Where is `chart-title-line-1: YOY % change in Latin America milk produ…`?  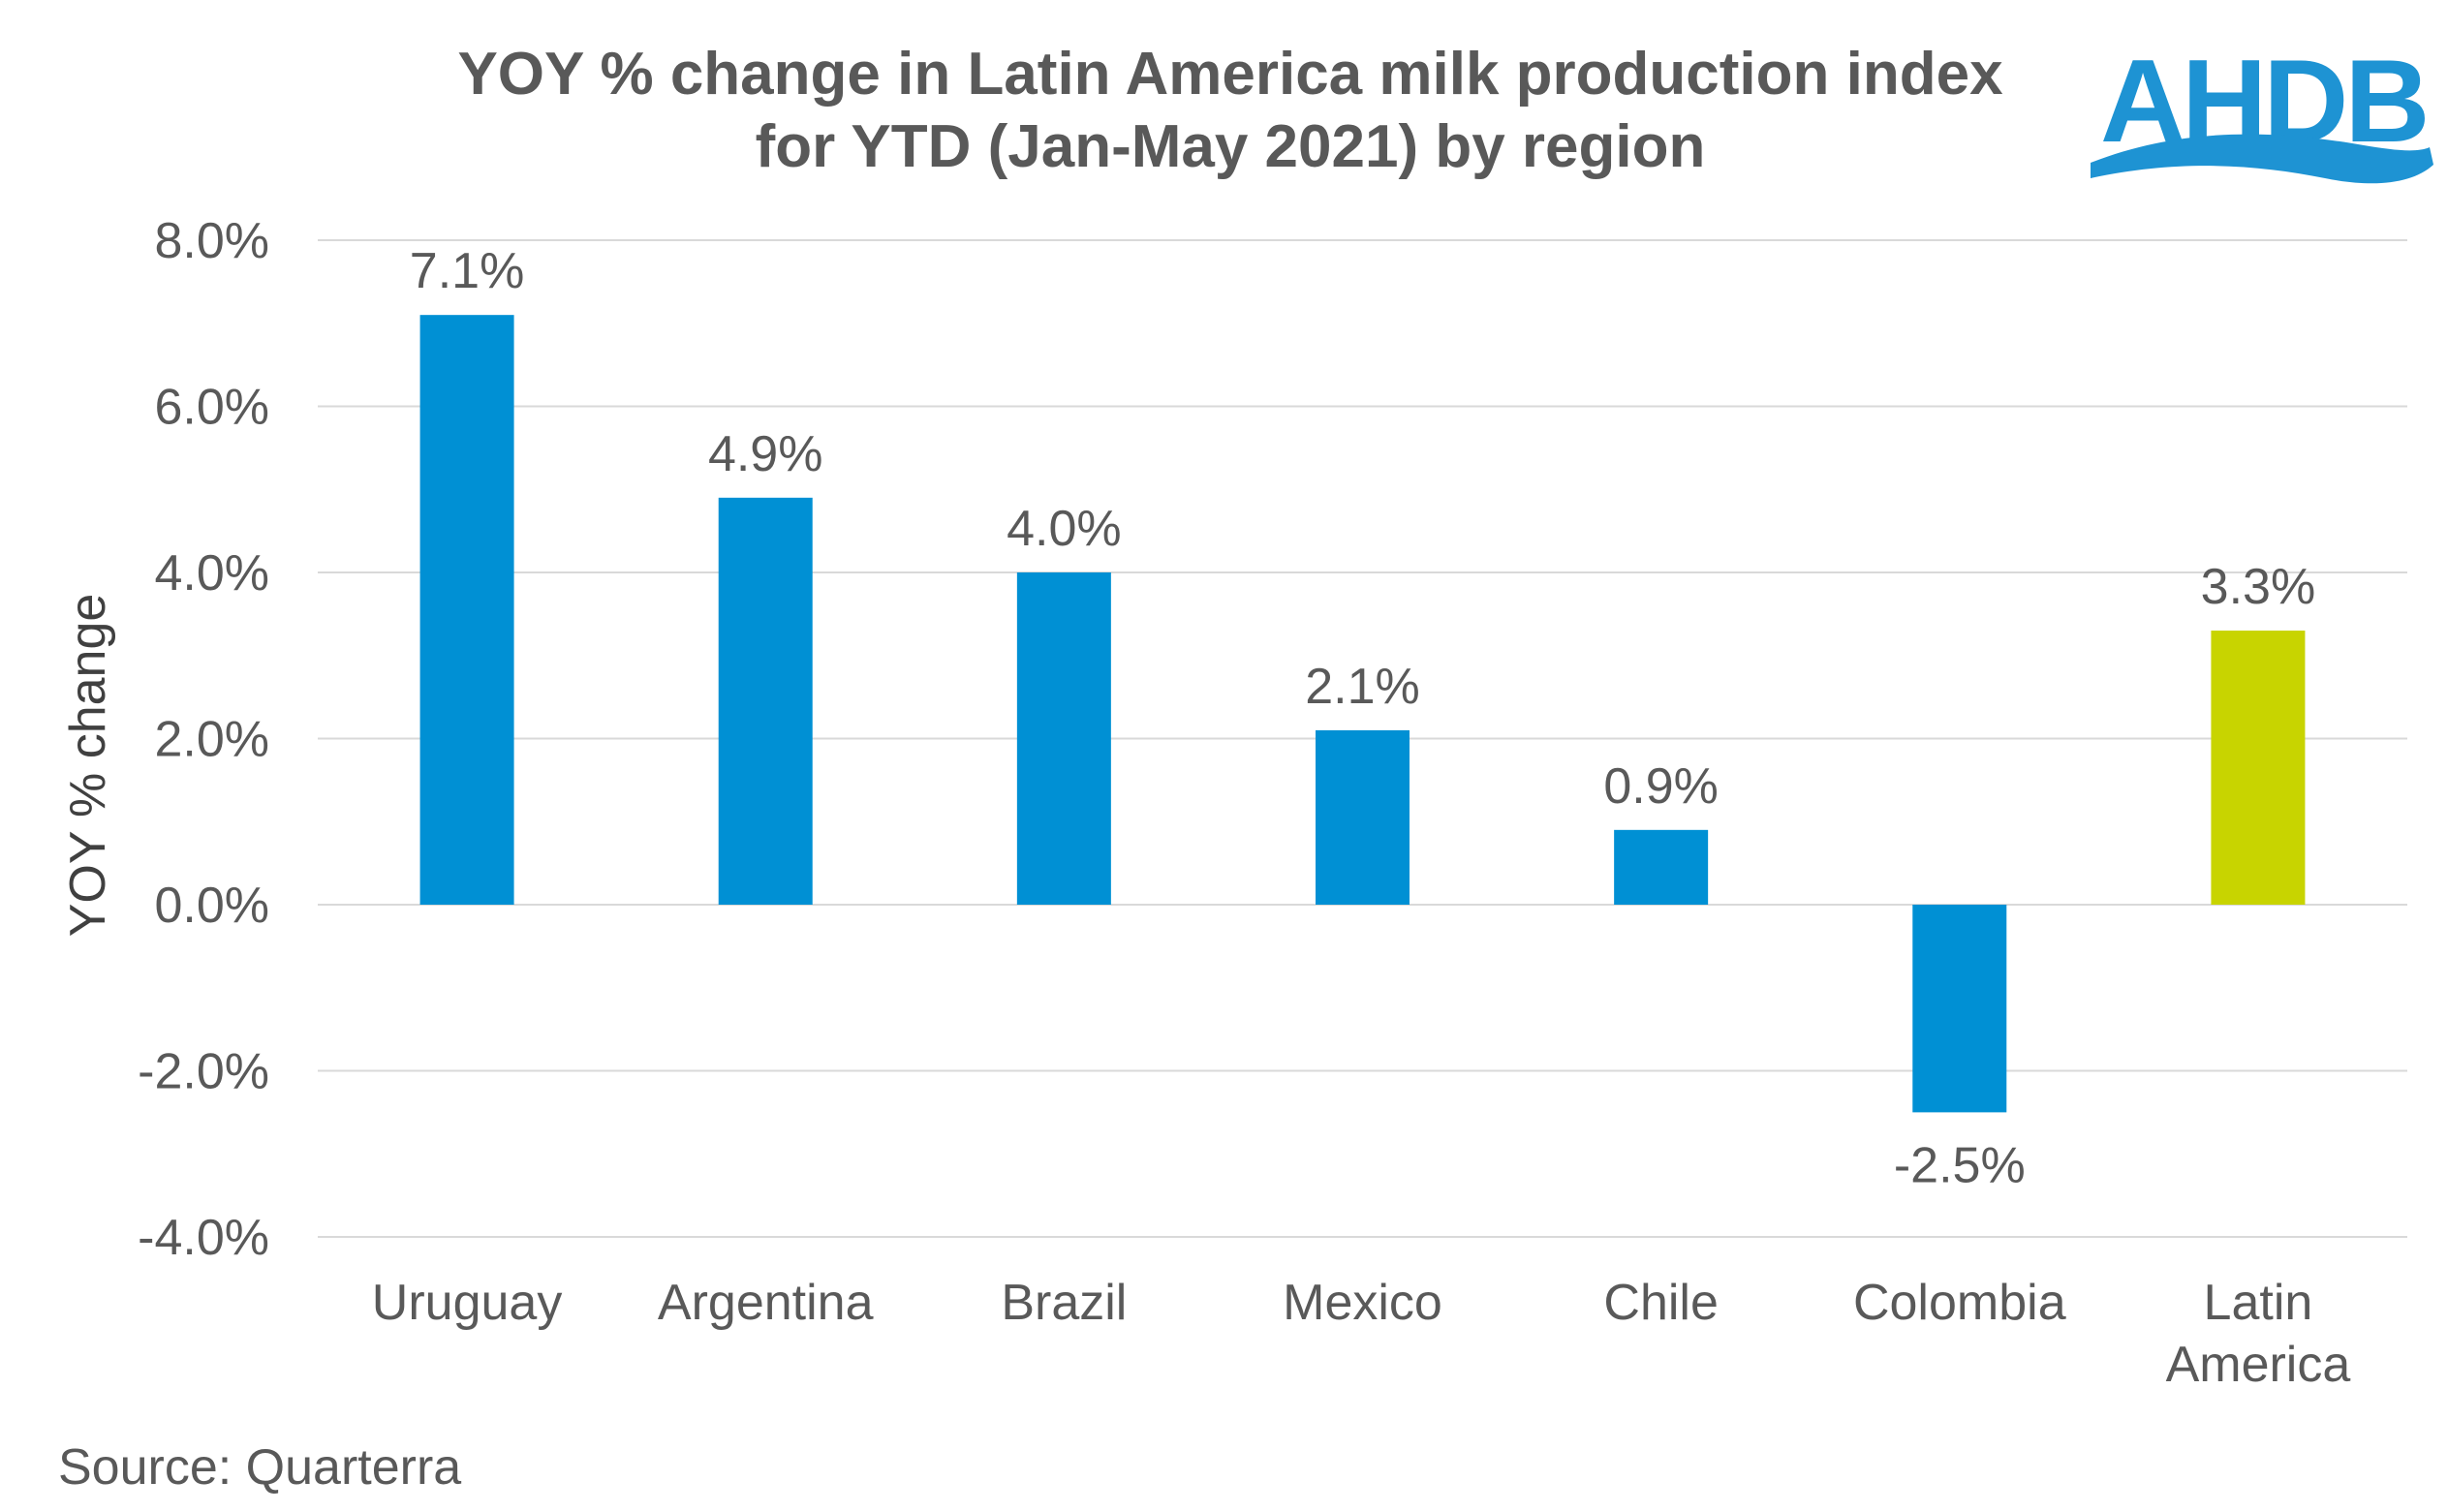
chart-title-line-1: YOY % change in Latin America milk produ… is located at coordinates (1230, 74).